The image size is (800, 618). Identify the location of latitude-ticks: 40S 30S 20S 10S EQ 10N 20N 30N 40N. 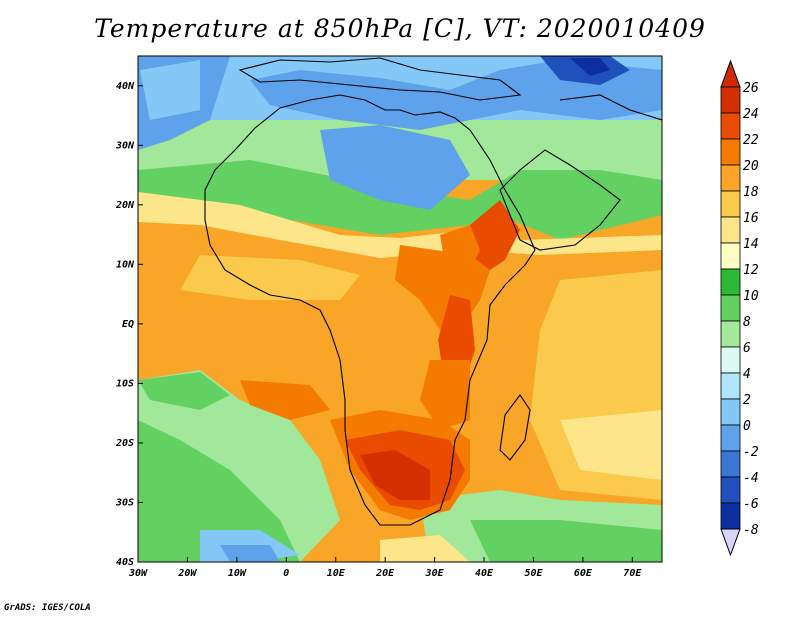
(129, 324).